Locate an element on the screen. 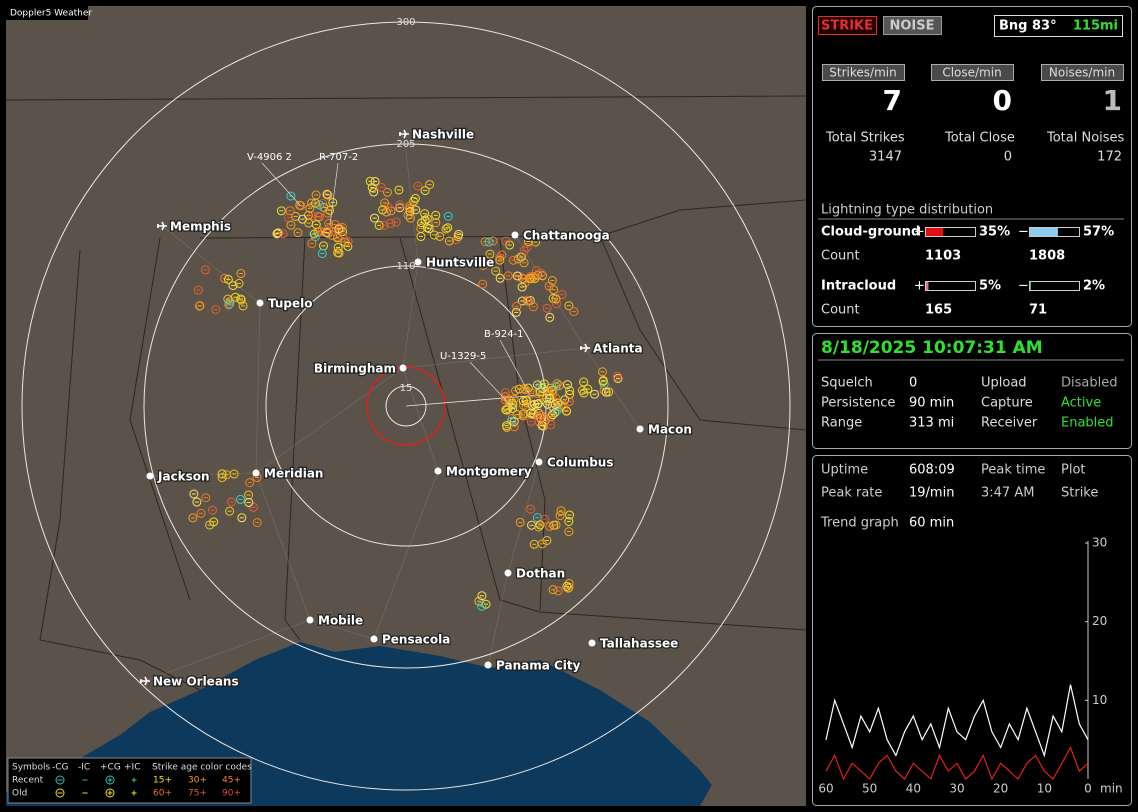 This screenshot has width=1138, height=812. count-label: Count is located at coordinates (840, 310).